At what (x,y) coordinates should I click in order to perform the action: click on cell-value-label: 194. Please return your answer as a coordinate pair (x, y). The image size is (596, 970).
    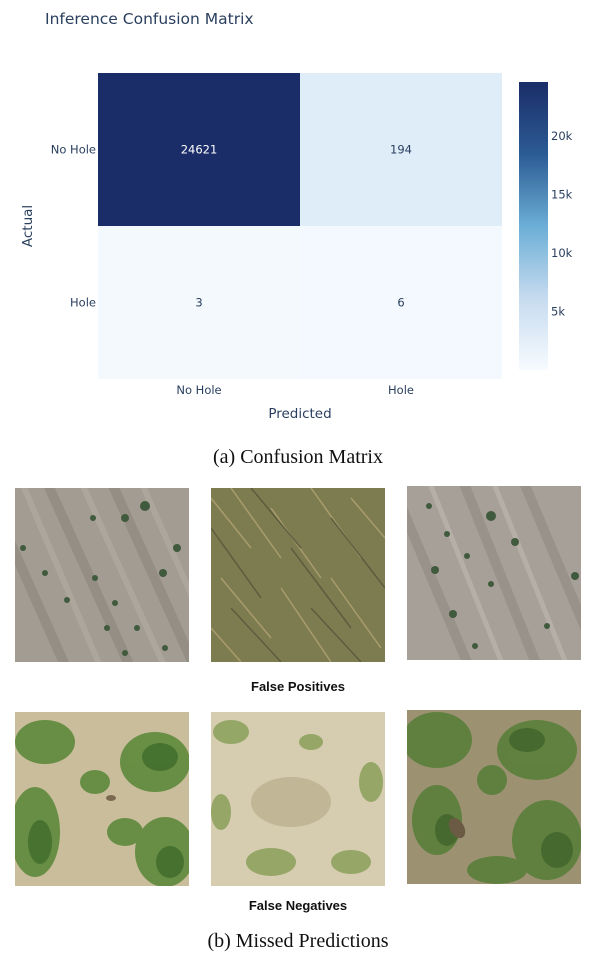
    Looking at the image, I should click on (401, 150).